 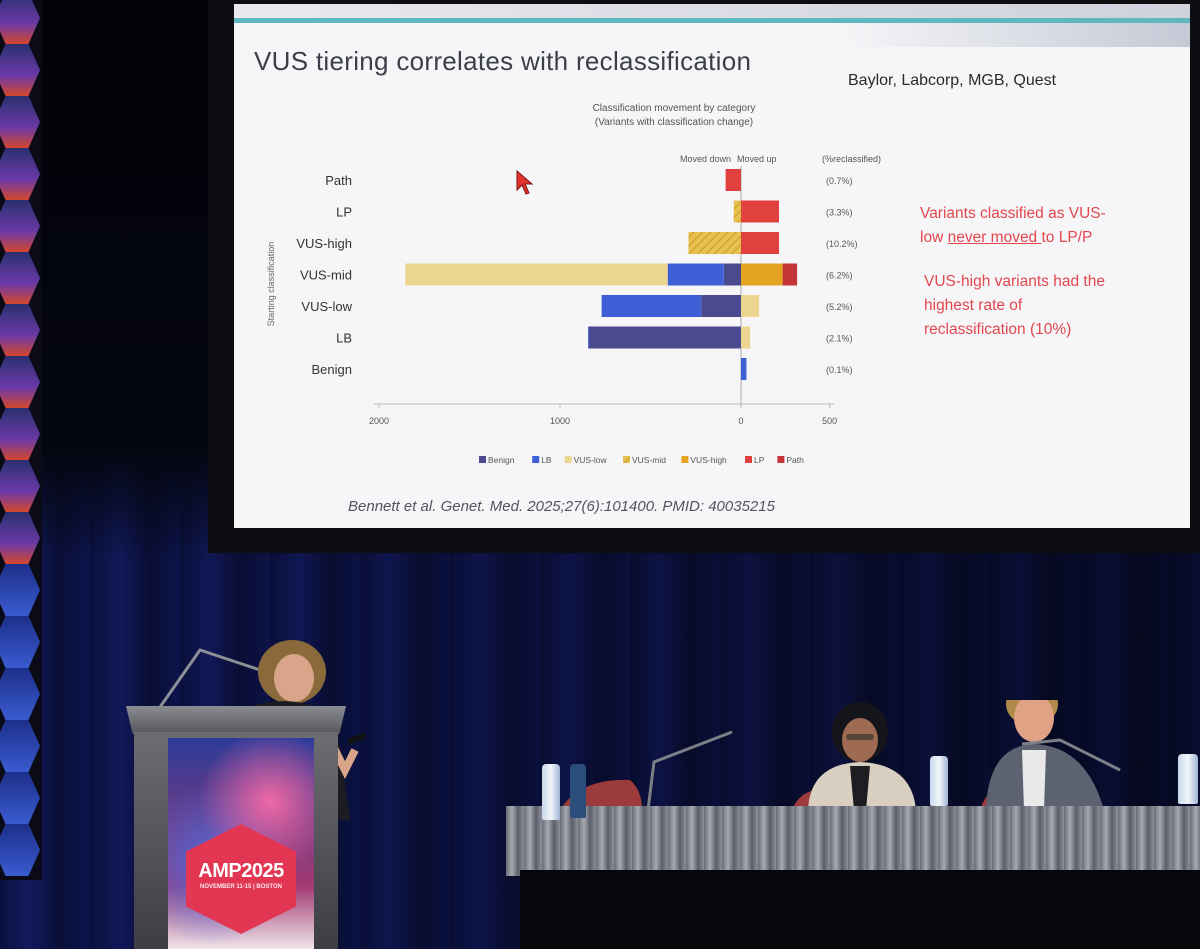 I want to click on podium-top, so click(x=236, y=720).